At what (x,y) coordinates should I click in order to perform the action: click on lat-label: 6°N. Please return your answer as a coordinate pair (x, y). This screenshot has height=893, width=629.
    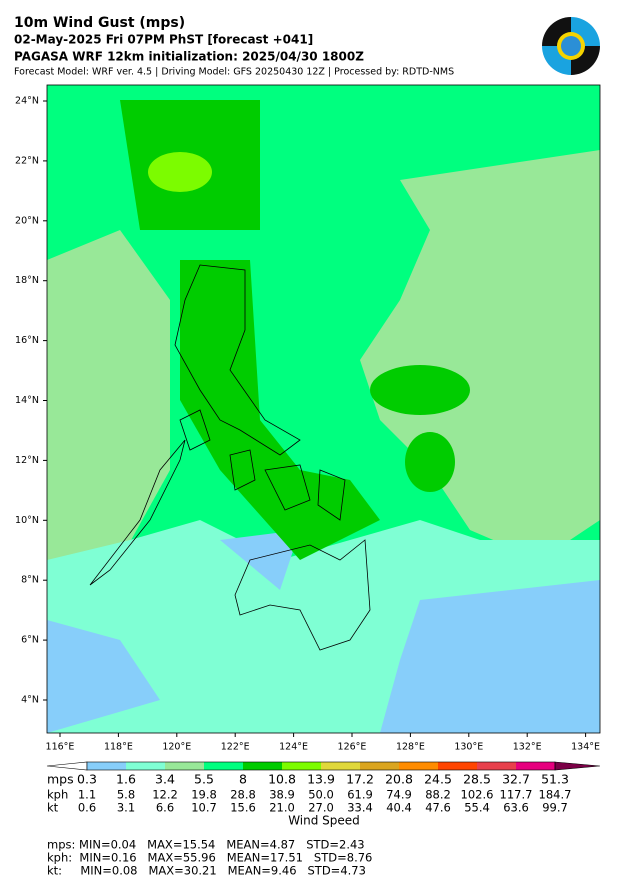
    Looking at the image, I should click on (30, 640).